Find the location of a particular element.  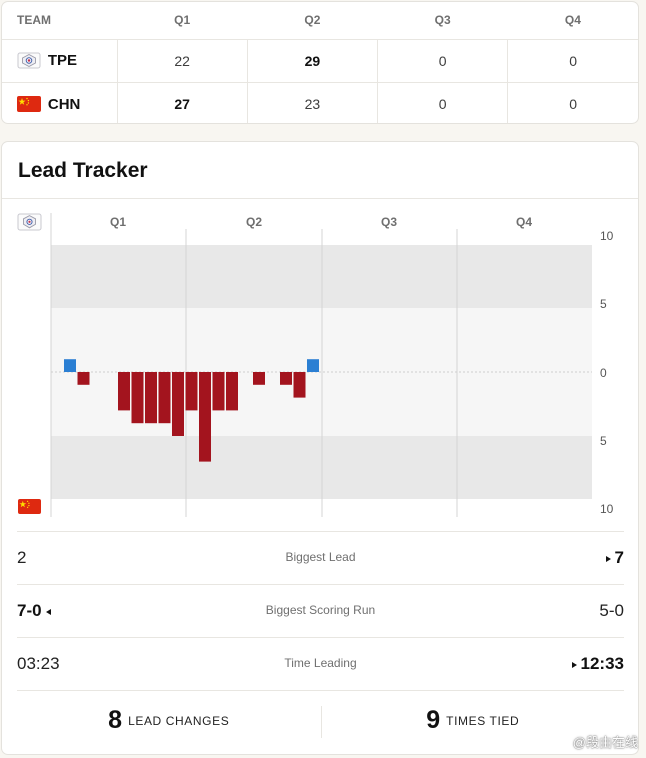

biggest-lead-label: Biggest Lead is located at coordinates (320, 557).